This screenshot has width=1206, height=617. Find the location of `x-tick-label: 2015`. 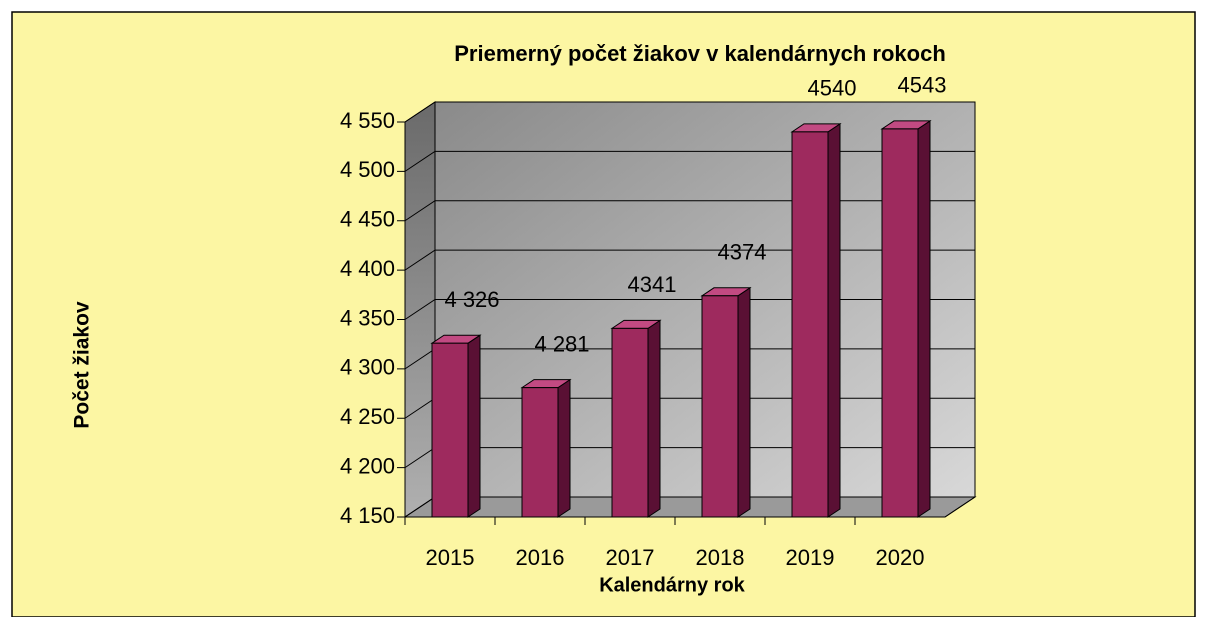

x-tick-label: 2015 is located at coordinates (450, 557).